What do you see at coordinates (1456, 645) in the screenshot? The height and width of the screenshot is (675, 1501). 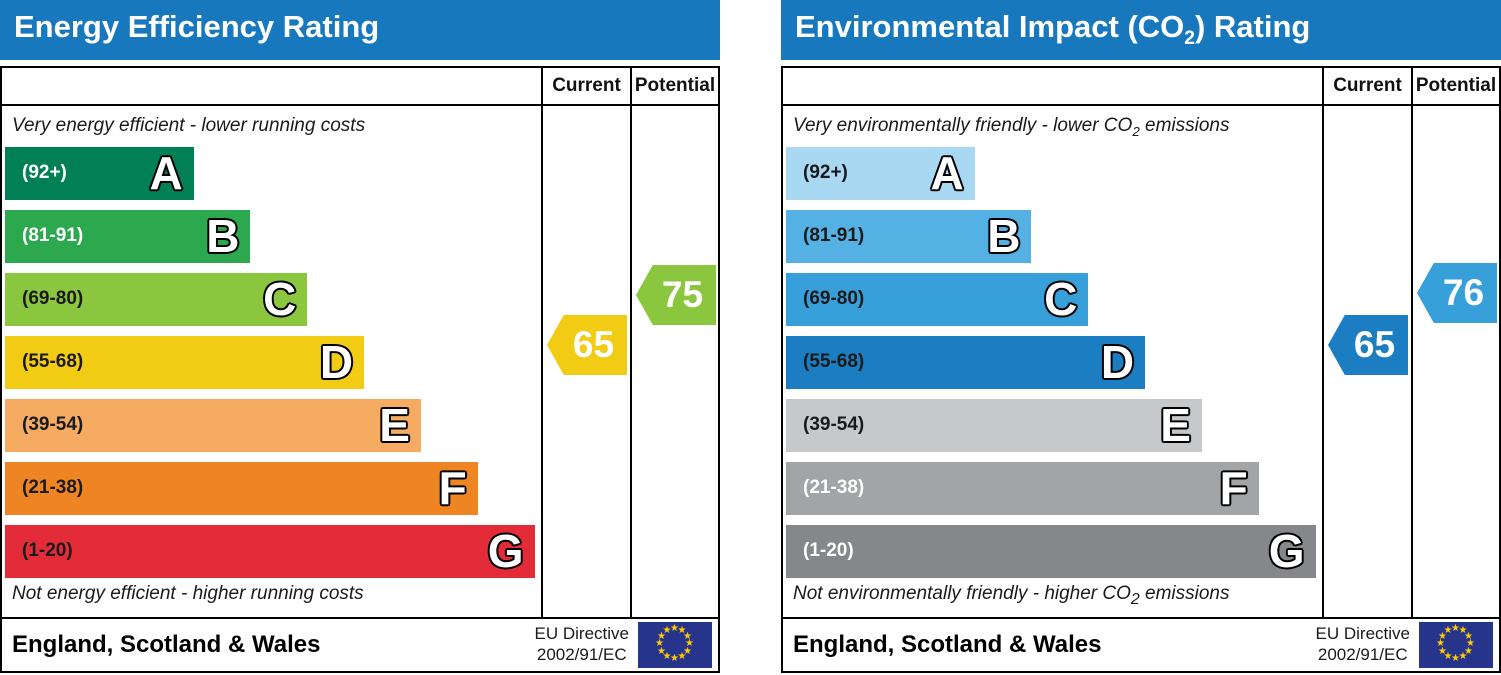 I see `eu-flag-icon: ★ ★ ★ ★ ★ ★ ★ ★ ★ ★ ★ ★` at bounding box center [1456, 645].